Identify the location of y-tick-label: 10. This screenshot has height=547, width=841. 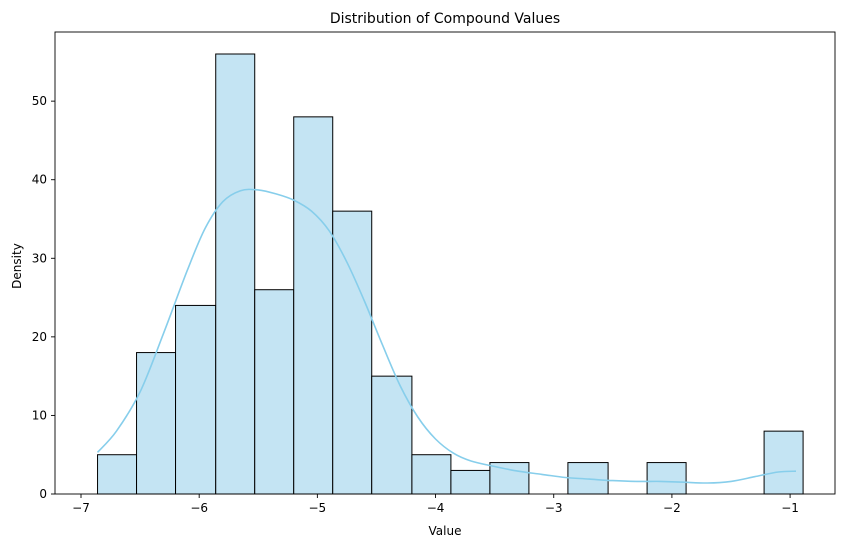
(39, 415).